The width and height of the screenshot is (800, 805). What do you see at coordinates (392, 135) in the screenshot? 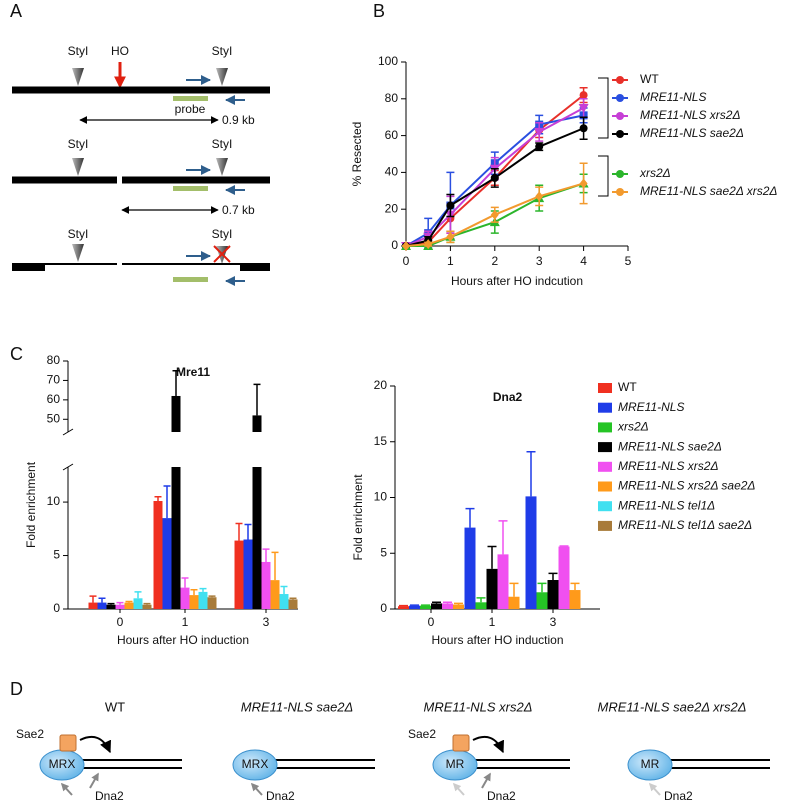
I see `y-tick-label: 60` at bounding box center [392, 135].